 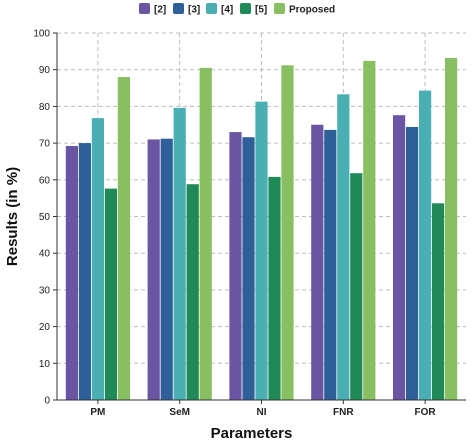 What do you see at coordinates (45, 290) in the screenshot?
I see `y-tick-label: 30` at bounding box center [45, 290].